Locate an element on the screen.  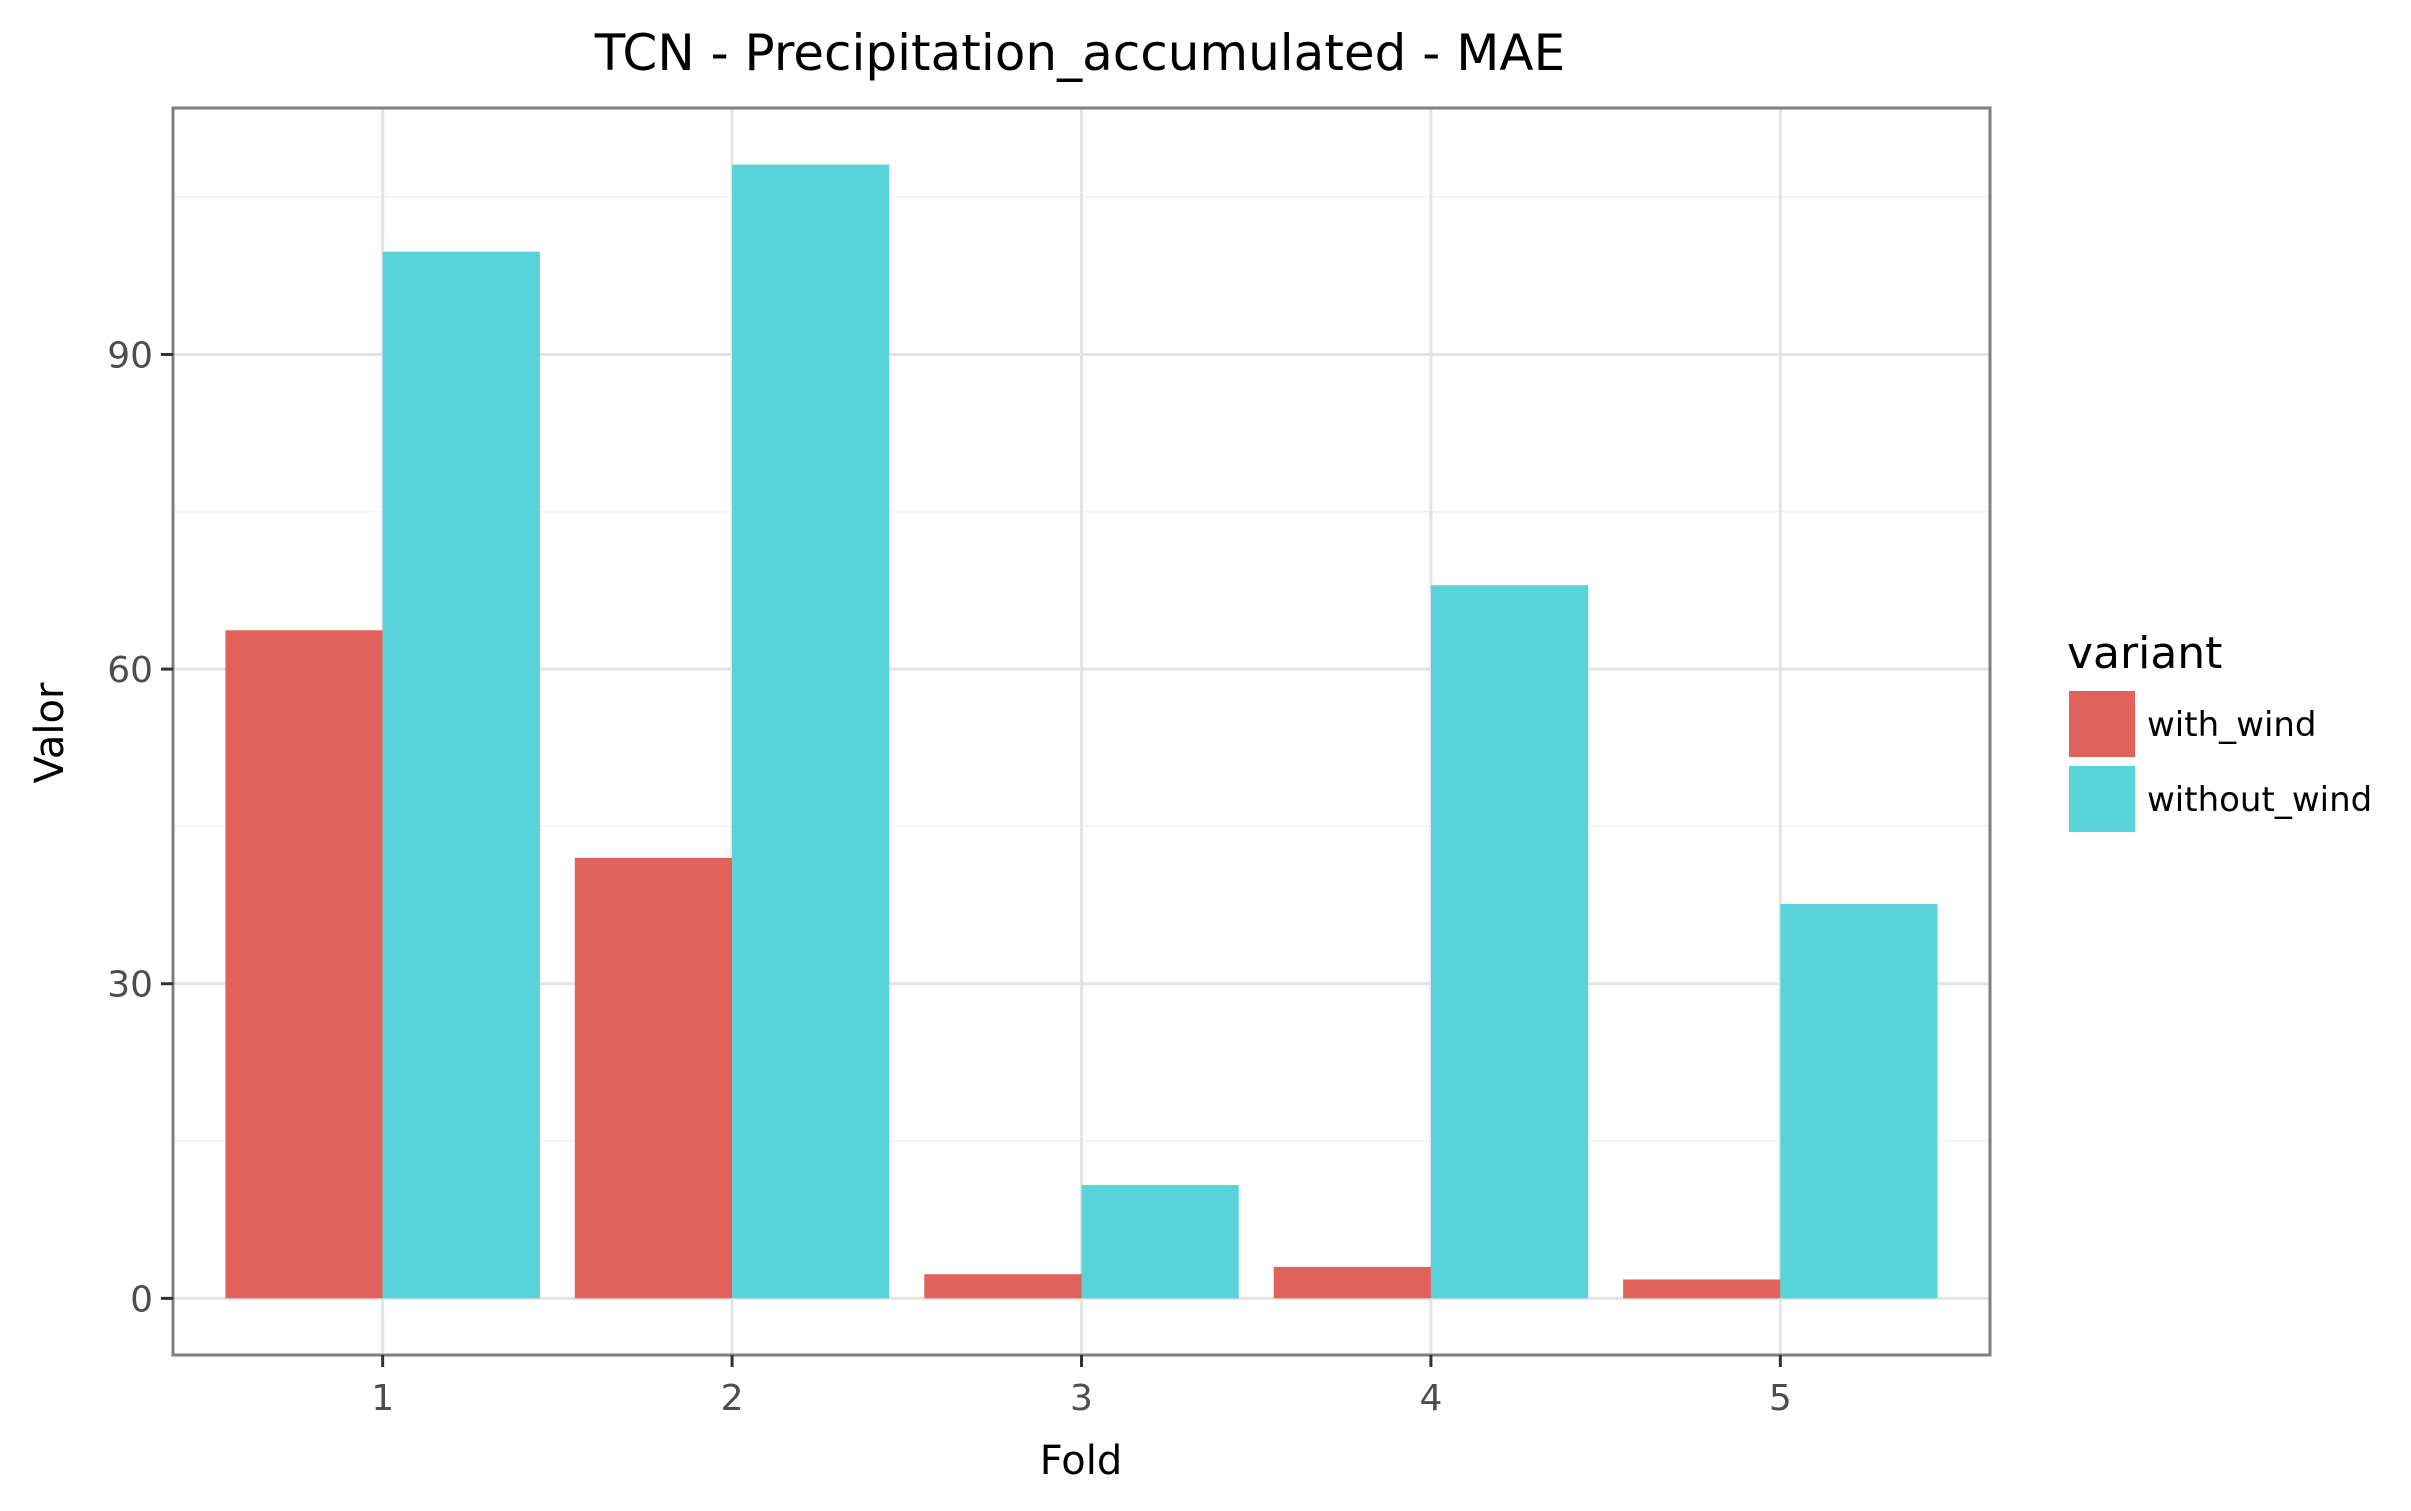
x-tick-label: 1 is located at coordinates (382, 1398).